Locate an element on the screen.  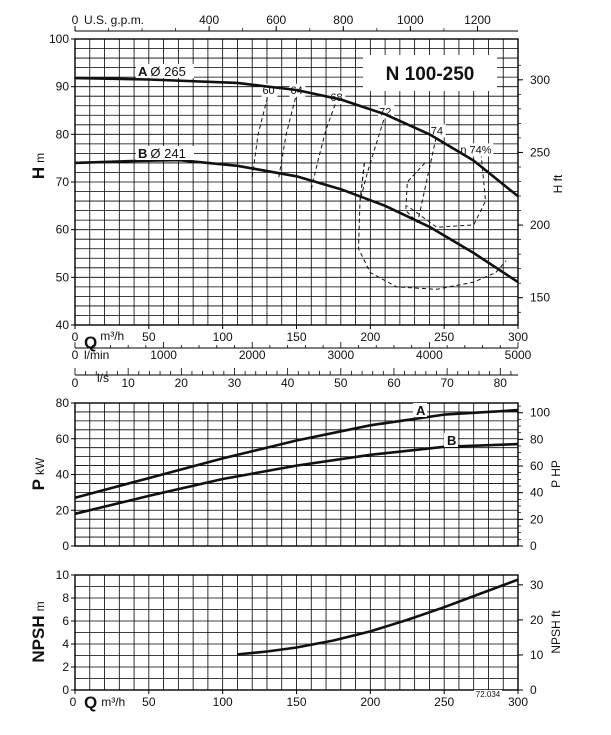
power-yrtick-label: 0 is located at coordinates (533, 546).